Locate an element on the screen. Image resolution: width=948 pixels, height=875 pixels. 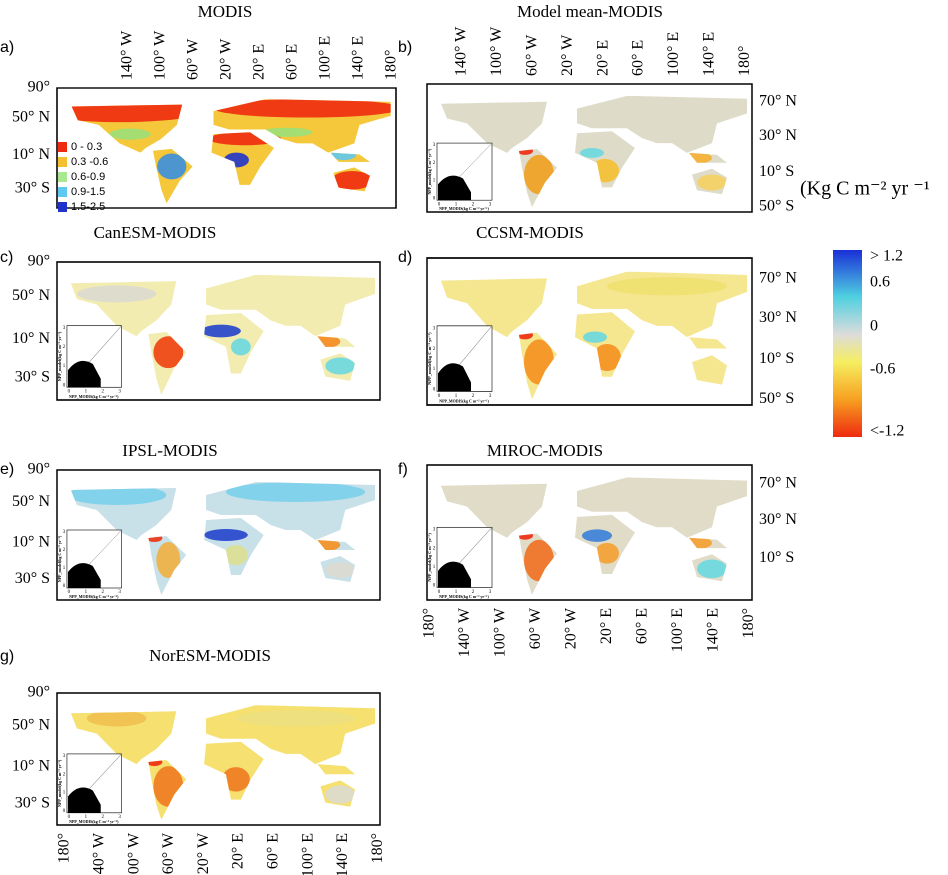
colorbar-label: -0.6 is located at coordinates (882, 369).